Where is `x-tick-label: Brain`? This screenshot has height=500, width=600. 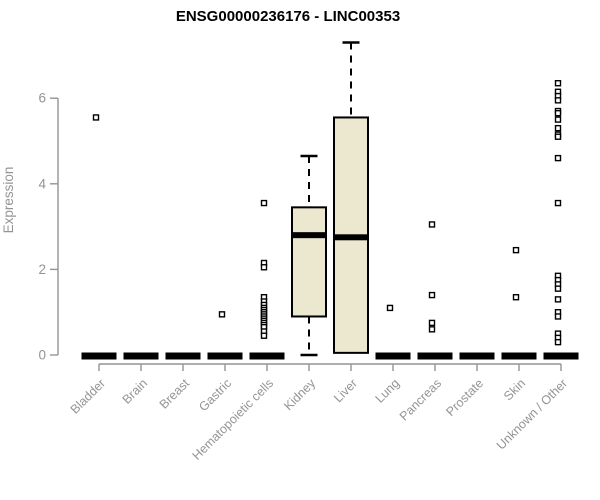 x-tick-label: Brain is located at coordinates (135, 391).